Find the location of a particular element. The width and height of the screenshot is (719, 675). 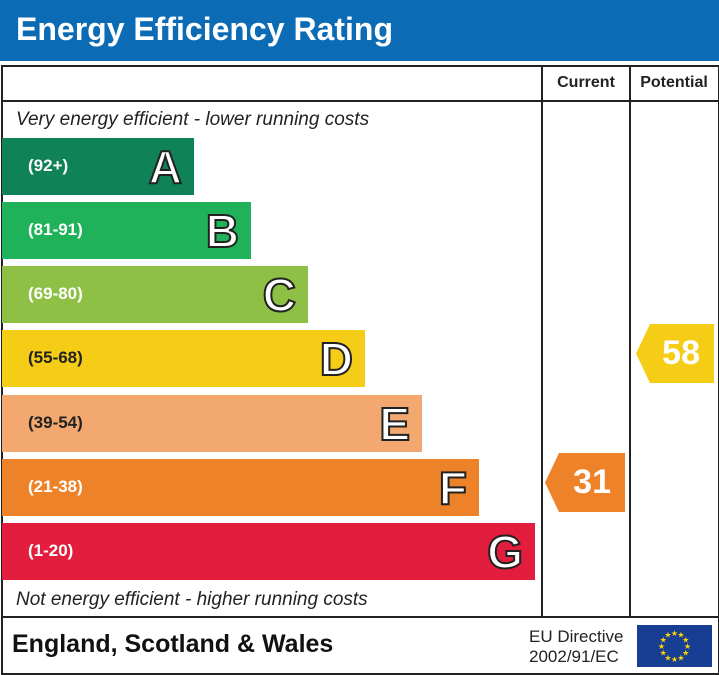

potential-rating-arrow: 58 is located at coordinates (675, 353).